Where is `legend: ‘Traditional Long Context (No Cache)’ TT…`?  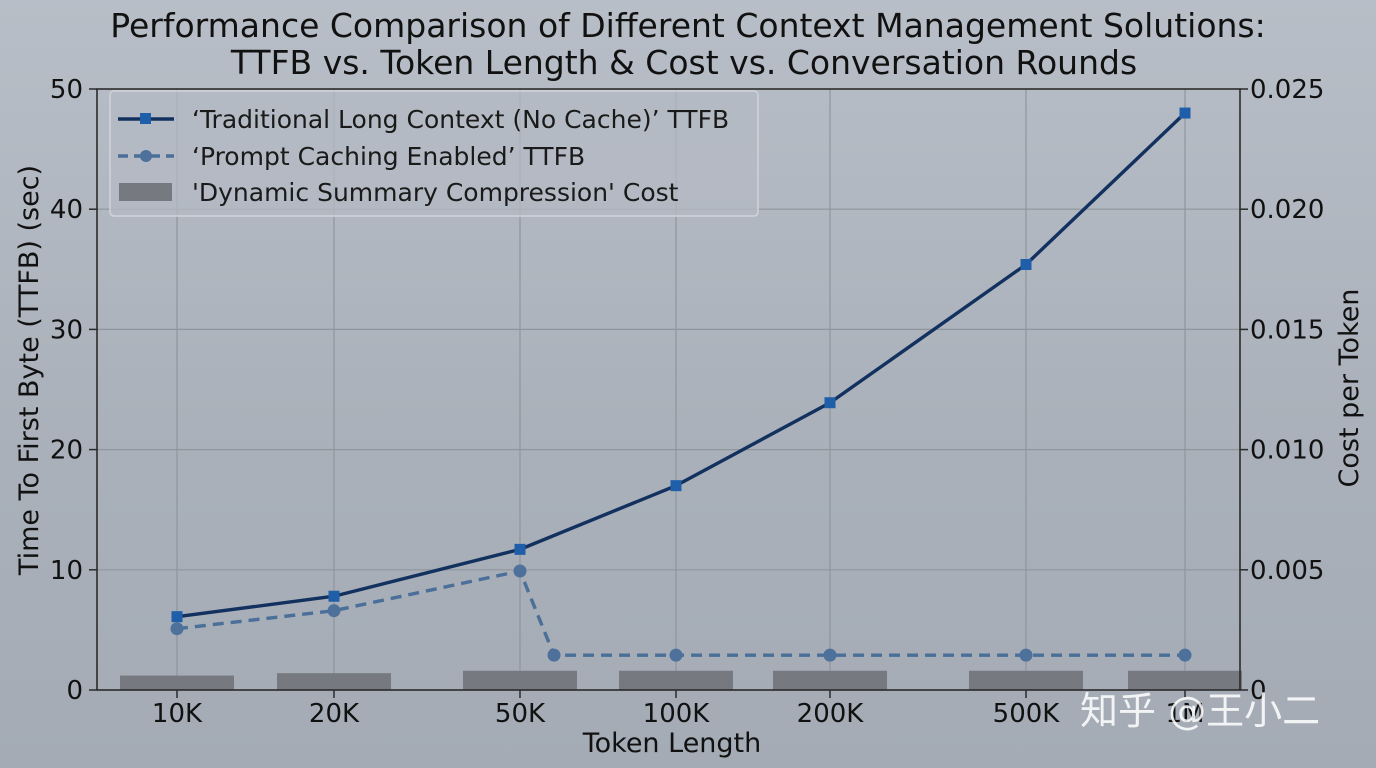
legend: ‘Traditional Long Context (No Cache)’ TT… is located at coordinates (434, 153).